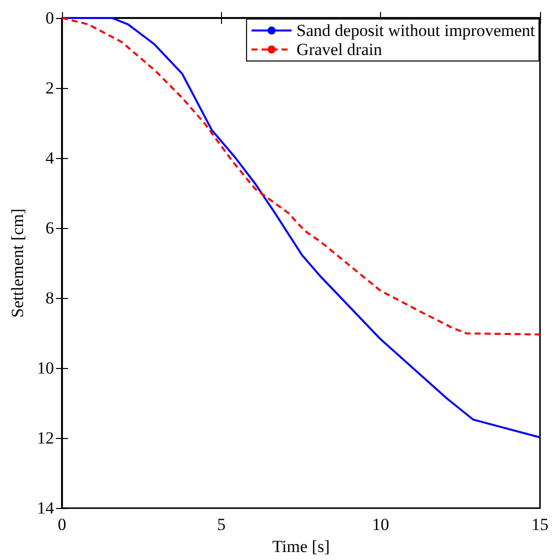  What do you see at coordinates (62, 524) in the screenshot?
I see `x-tick-label: 0` at bounding box center [62, 524].